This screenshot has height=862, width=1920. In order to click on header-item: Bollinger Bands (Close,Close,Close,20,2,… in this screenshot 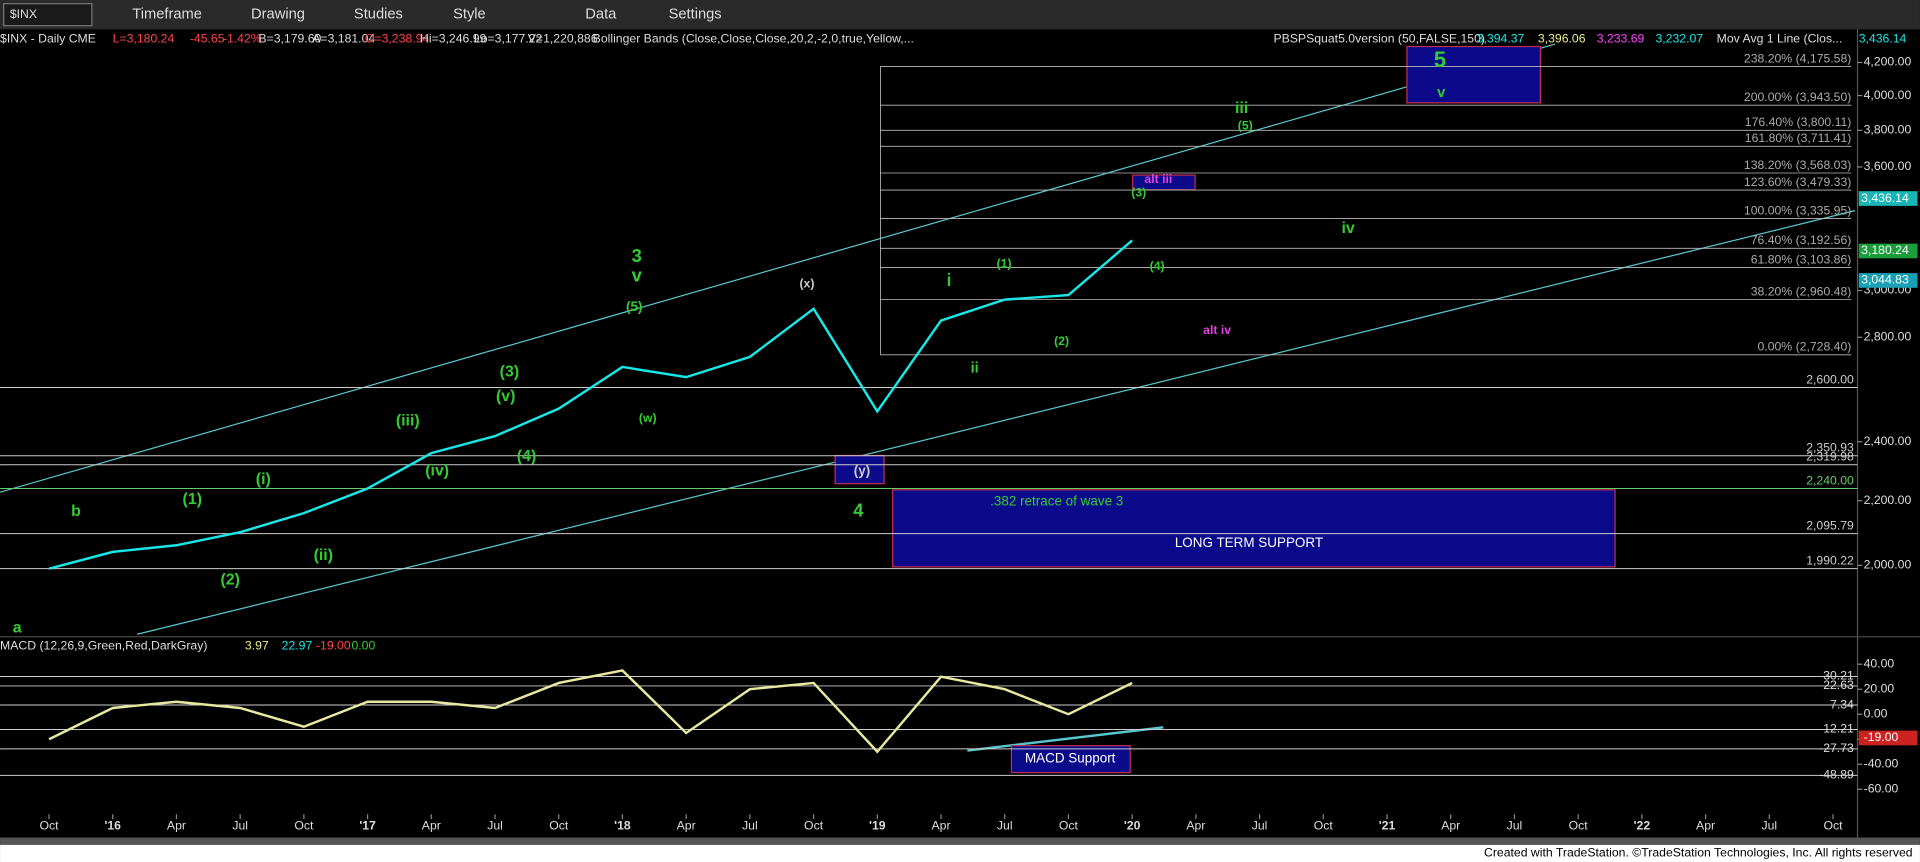, I will do `click(753, 38)`.